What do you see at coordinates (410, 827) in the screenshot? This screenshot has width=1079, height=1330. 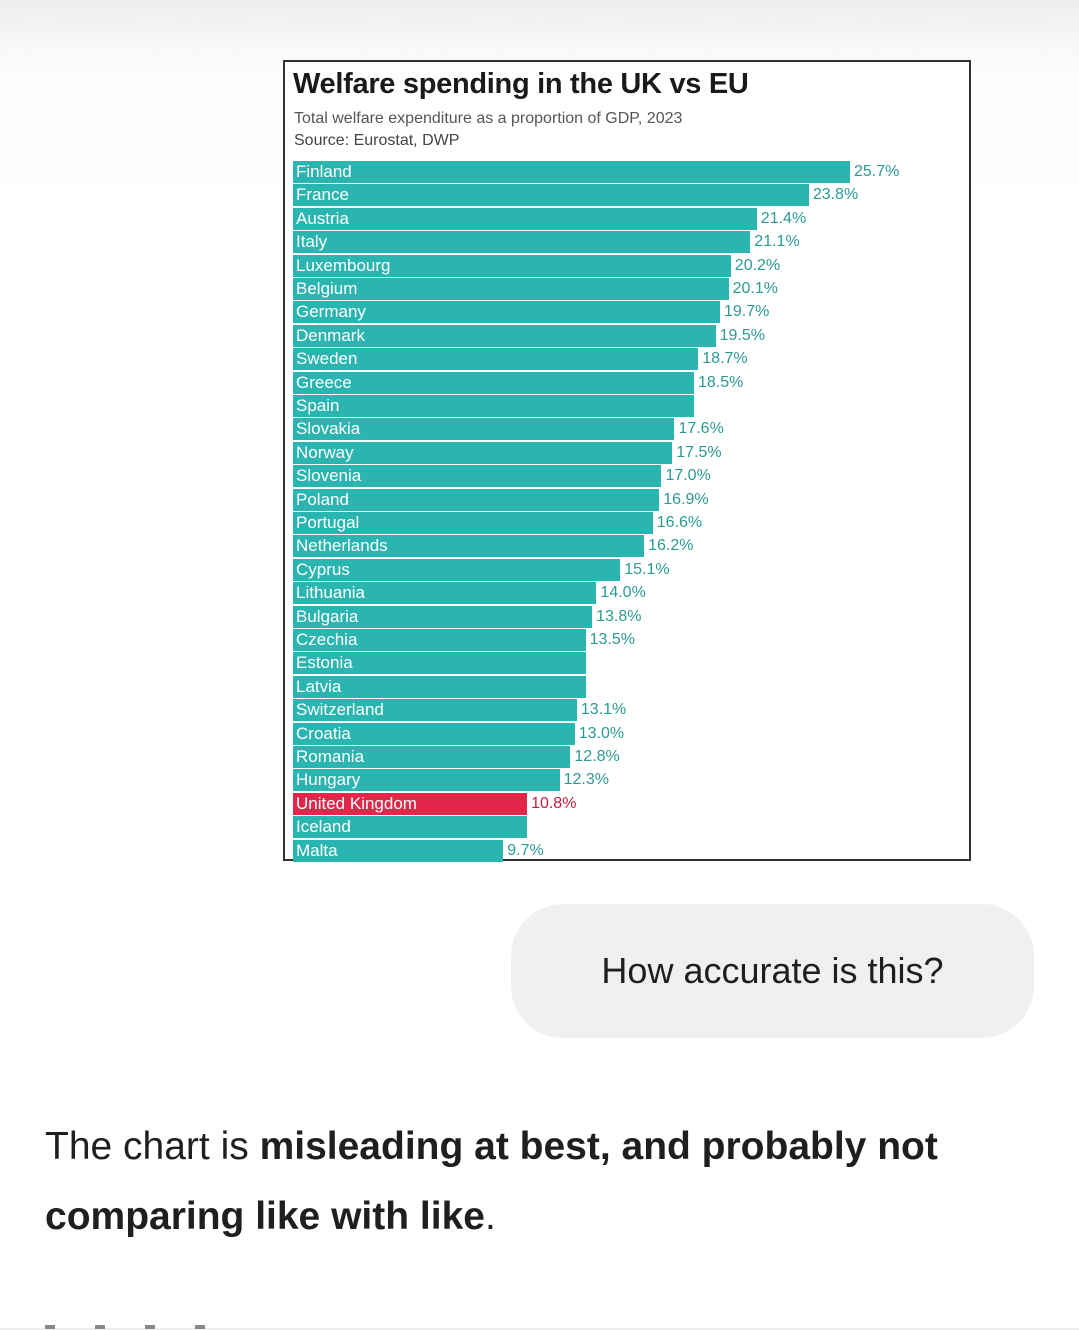 I see `bar: Iceland` at bounding box center [410, 827].